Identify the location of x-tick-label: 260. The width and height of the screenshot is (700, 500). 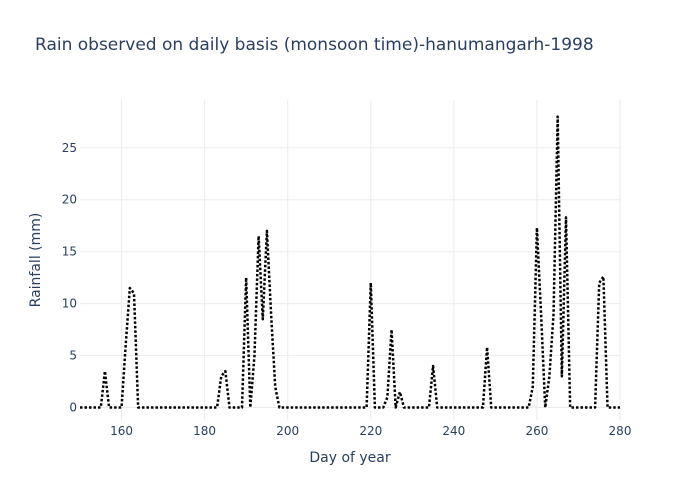
(536, 431).